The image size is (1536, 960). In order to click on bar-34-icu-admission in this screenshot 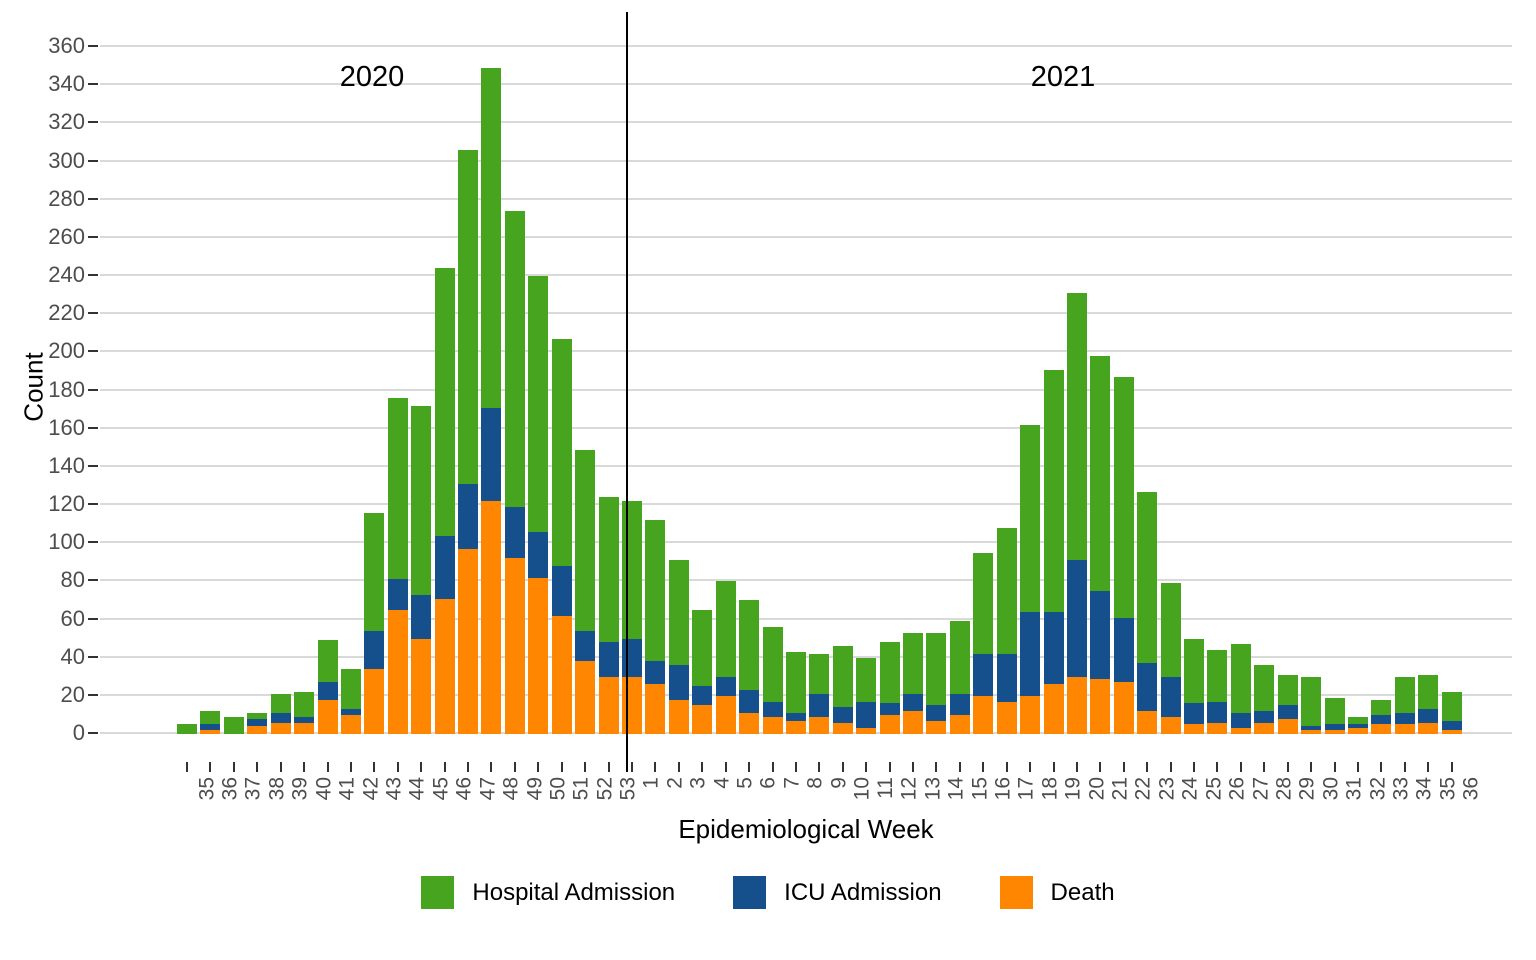, I will do `click(1404, 719)`.